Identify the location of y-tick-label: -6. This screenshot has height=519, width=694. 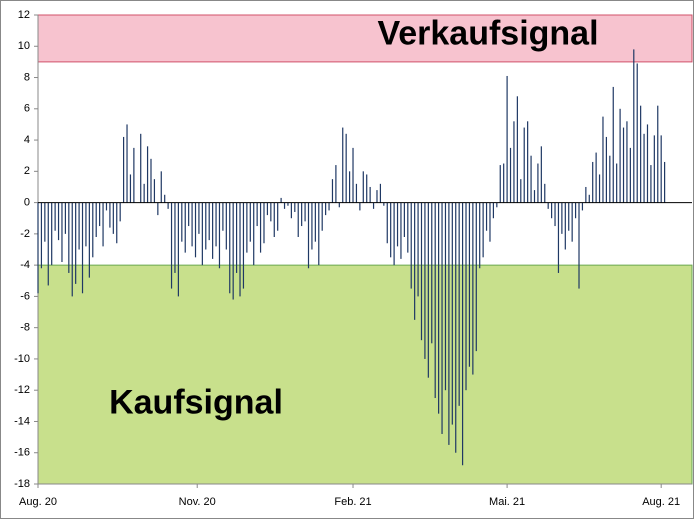
(25, 296).